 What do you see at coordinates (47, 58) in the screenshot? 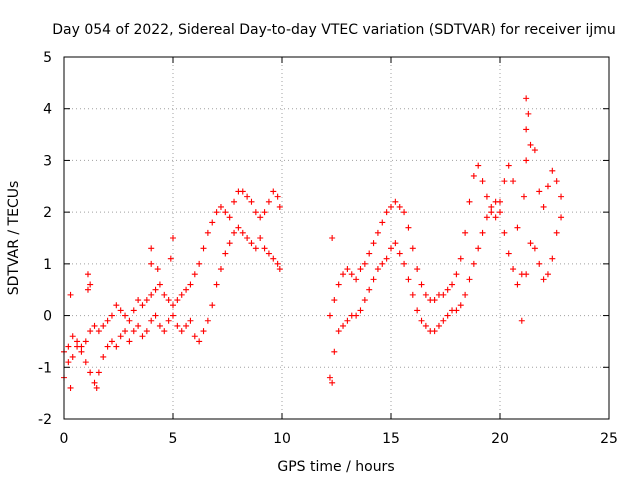
I see `y-tick-label: 5` at bounding box center [47, 58].